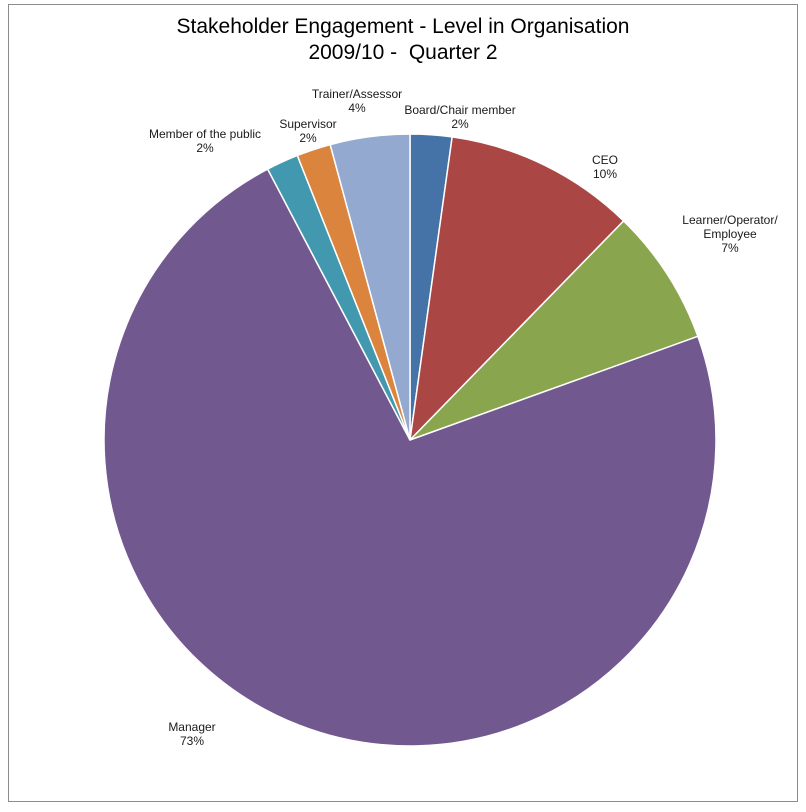  What do you see at coordinates (403, 52) in the screenshot?
I see `chart-subtitle: 2009/10 - Quarter 2` at bounding box center [403, 52].